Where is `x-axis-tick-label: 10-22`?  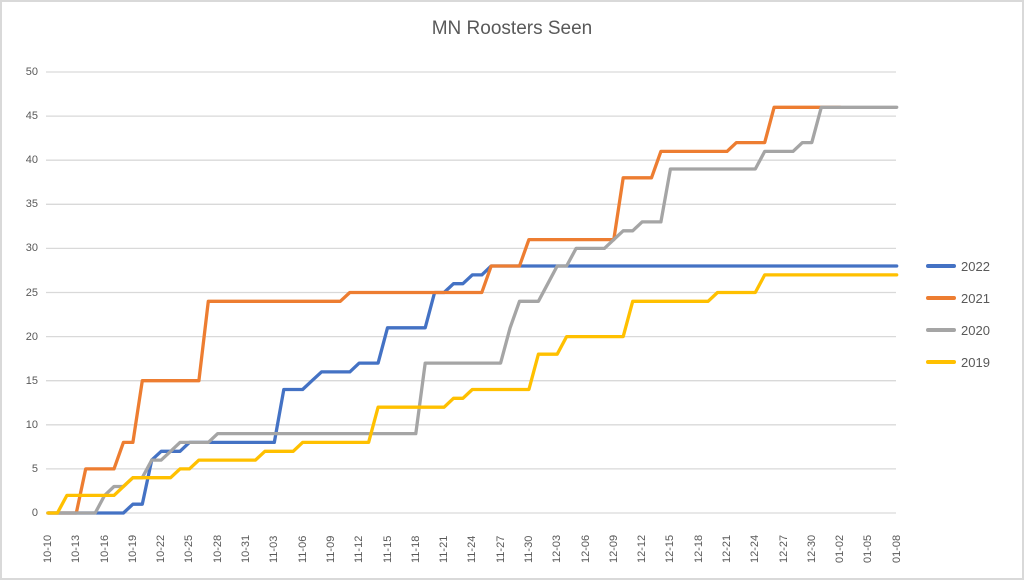
x-axis-tick-label: 10-22 is located at coordinates (161, 548).